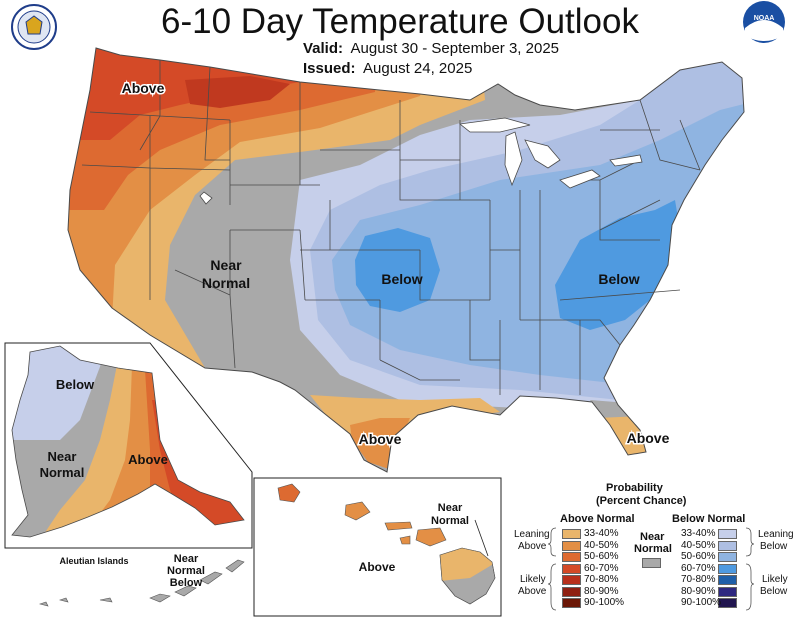  Describe the element at coordinates (698, 568) in the screenshot. I see `below-range-label-4: 60-70%` at that location.